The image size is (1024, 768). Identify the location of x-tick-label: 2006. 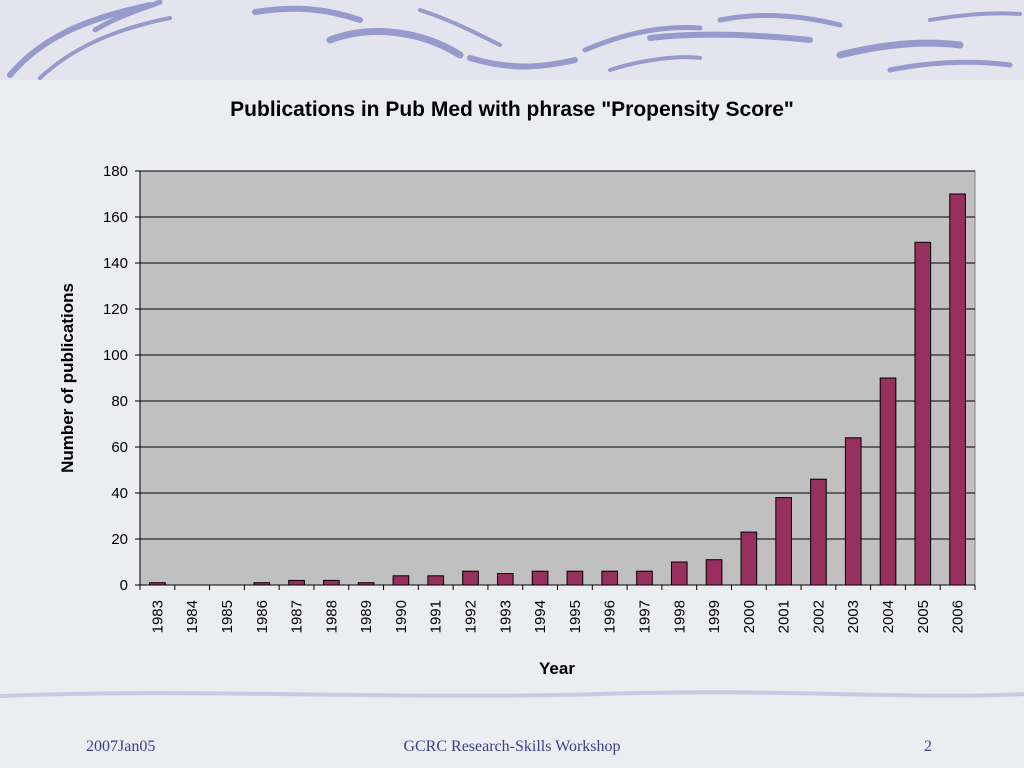
(958, 616).